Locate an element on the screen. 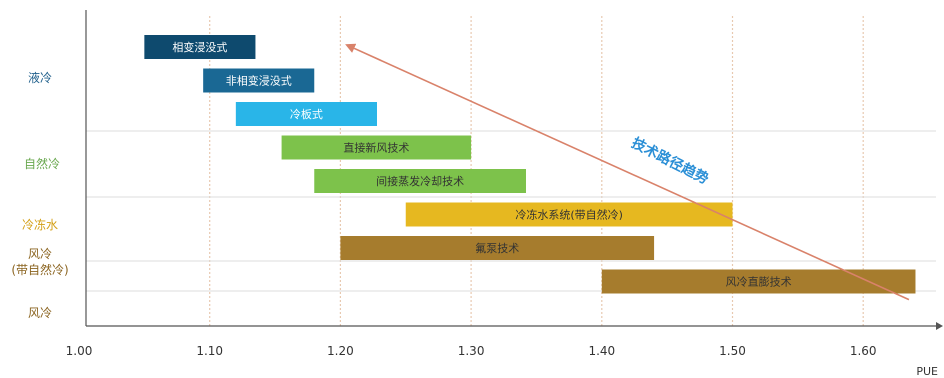 This screenshot has width=944, height=378. bar: 风冷直膨技术 is located at coordinates (758, 281).